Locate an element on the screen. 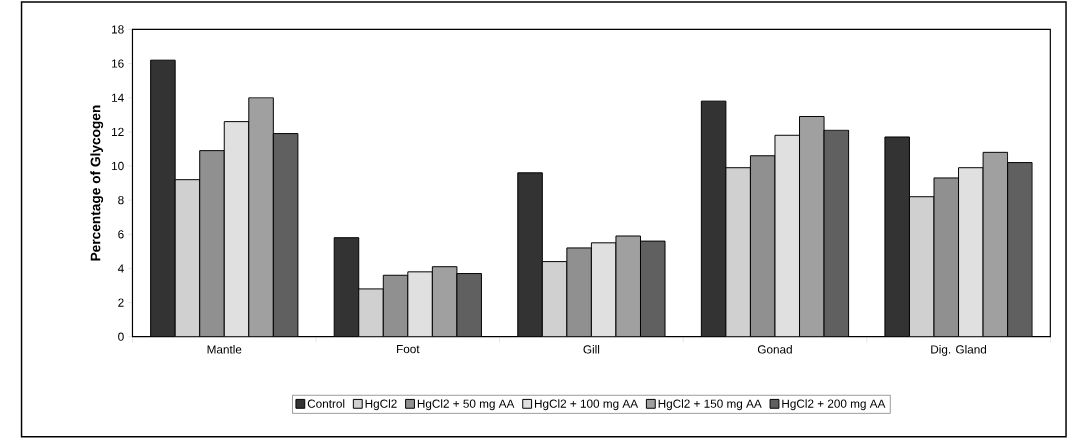  y-tick-label: 2 is located at coordinates (121, 302).